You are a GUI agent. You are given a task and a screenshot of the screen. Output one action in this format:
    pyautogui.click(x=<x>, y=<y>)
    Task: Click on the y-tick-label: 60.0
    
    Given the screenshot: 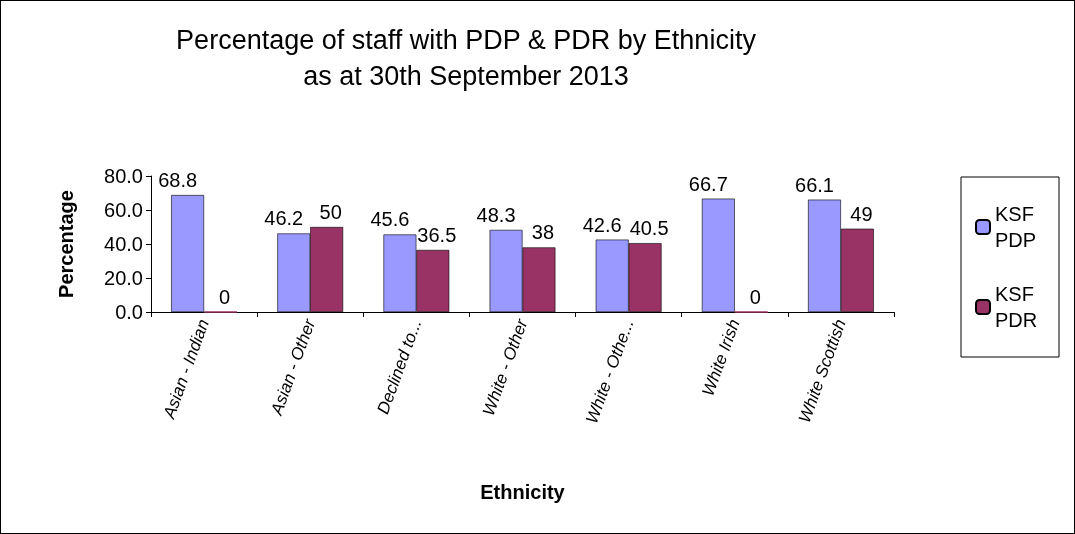 What is the action you would take?
    pyautogui.click(x=123, y=210)
    